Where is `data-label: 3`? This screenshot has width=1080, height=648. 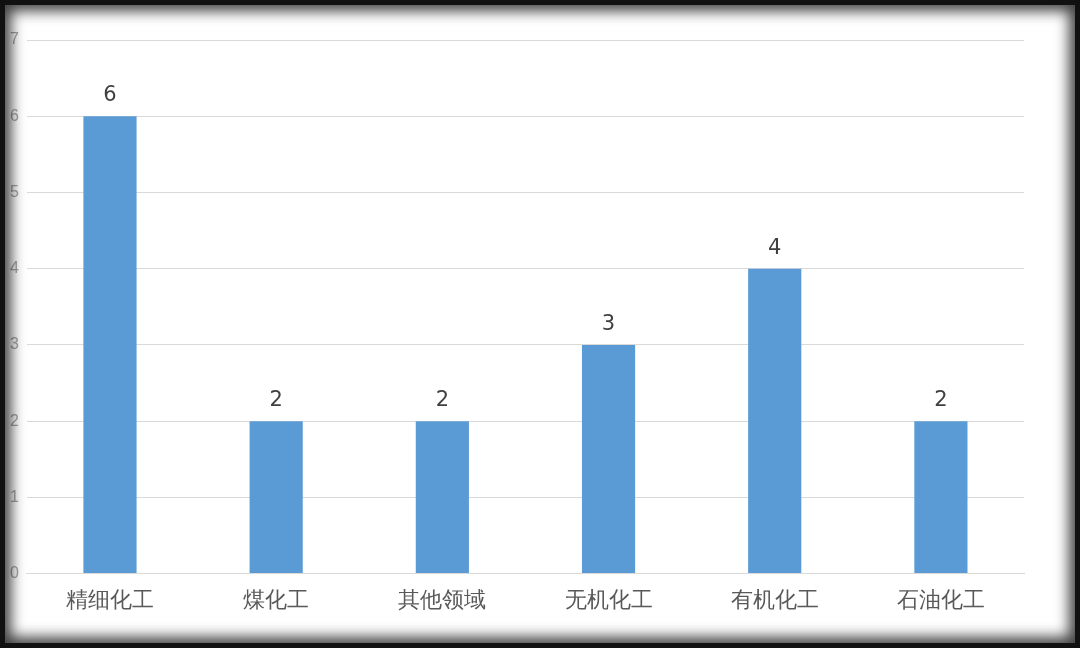 data-label: 3 is located at coordinates (608, 322).